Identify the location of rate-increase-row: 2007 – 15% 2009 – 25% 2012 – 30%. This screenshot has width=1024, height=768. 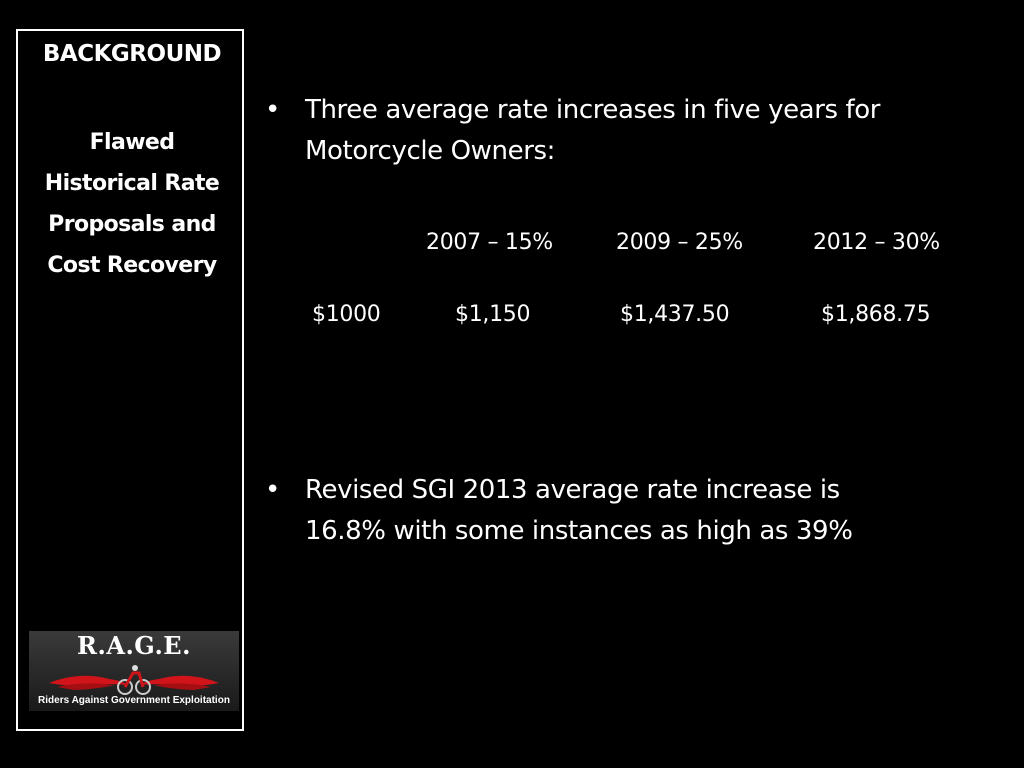
(512, 245).